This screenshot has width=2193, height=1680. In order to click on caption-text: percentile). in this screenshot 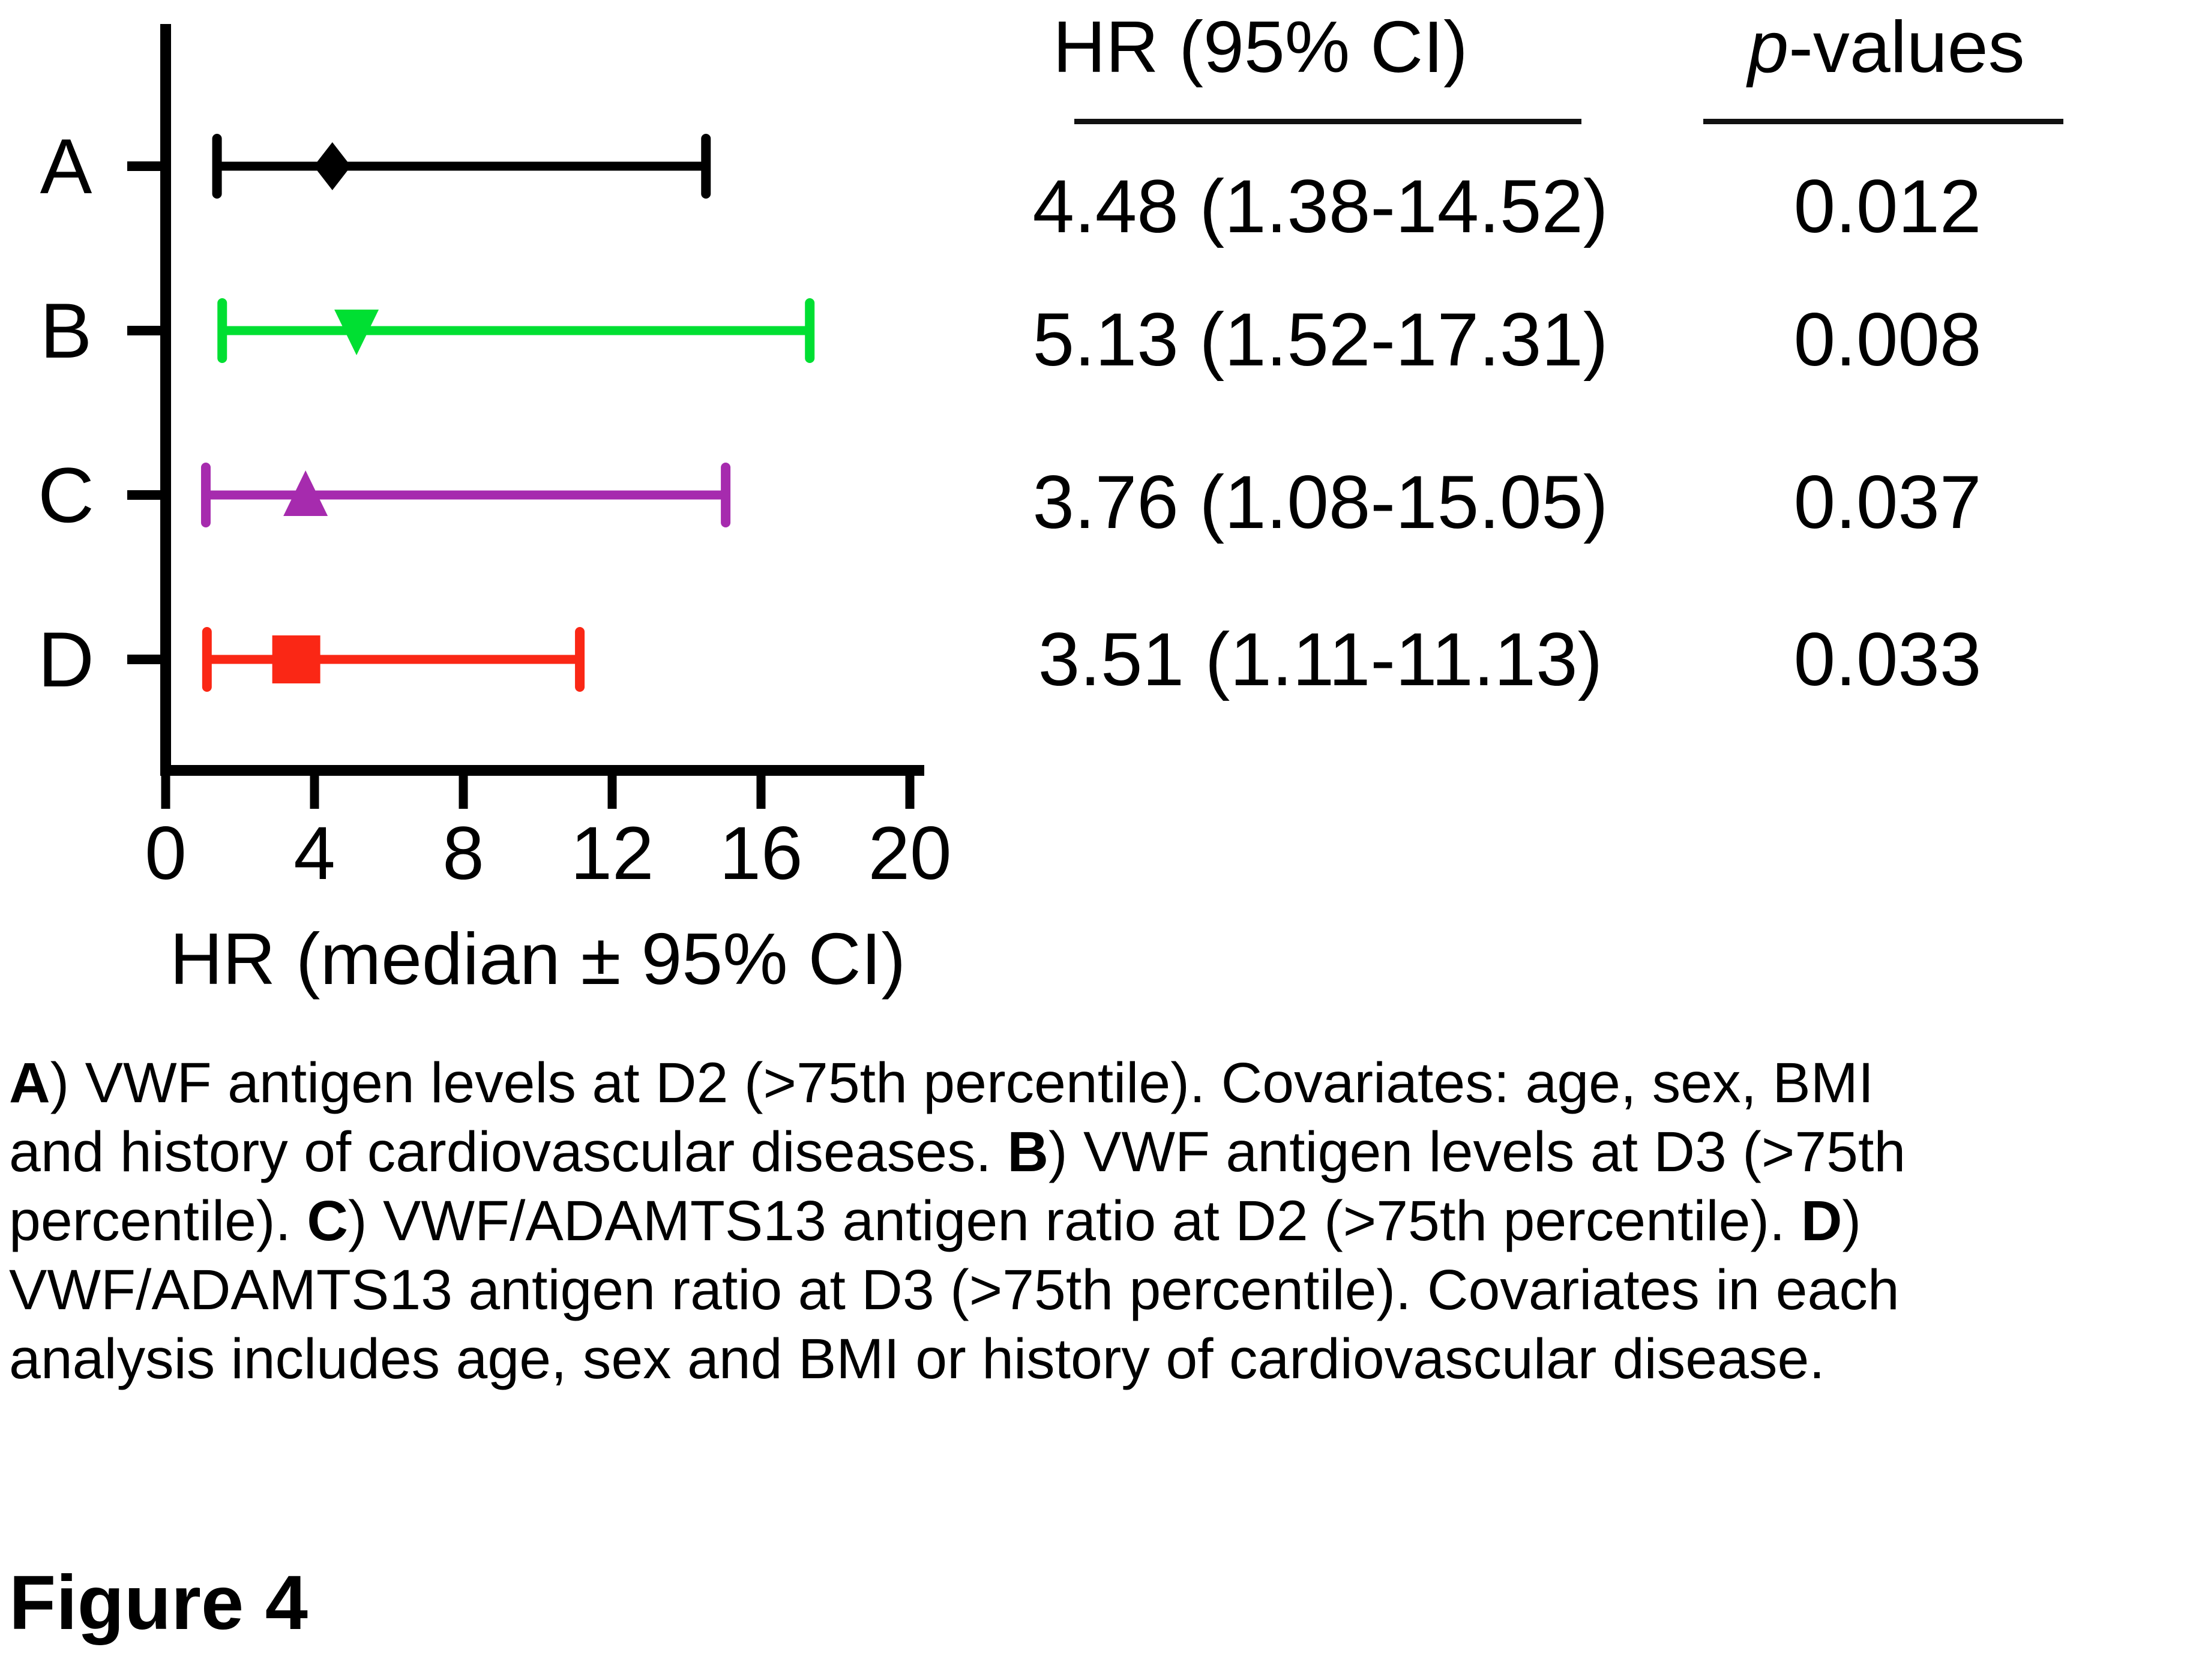, I will do `click(158, 1221)`.